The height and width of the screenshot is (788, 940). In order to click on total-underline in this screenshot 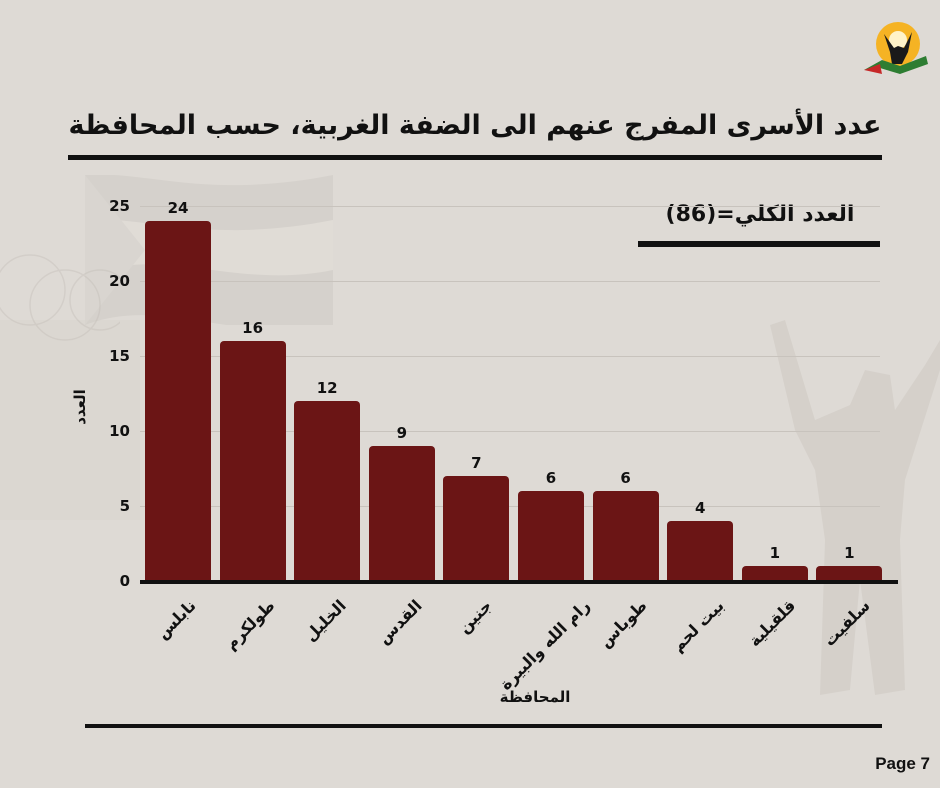, I will do `click(759, 244)`.